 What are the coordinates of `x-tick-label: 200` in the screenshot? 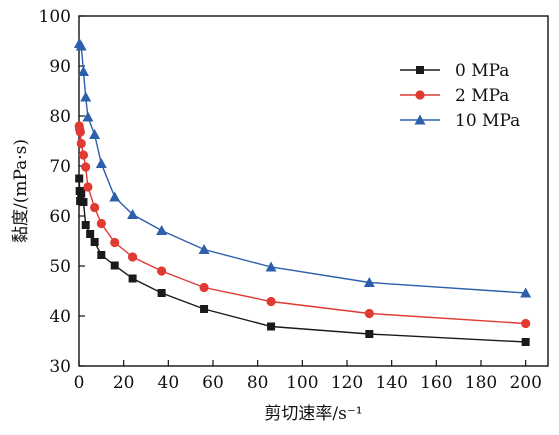 It's located at (525, 383).